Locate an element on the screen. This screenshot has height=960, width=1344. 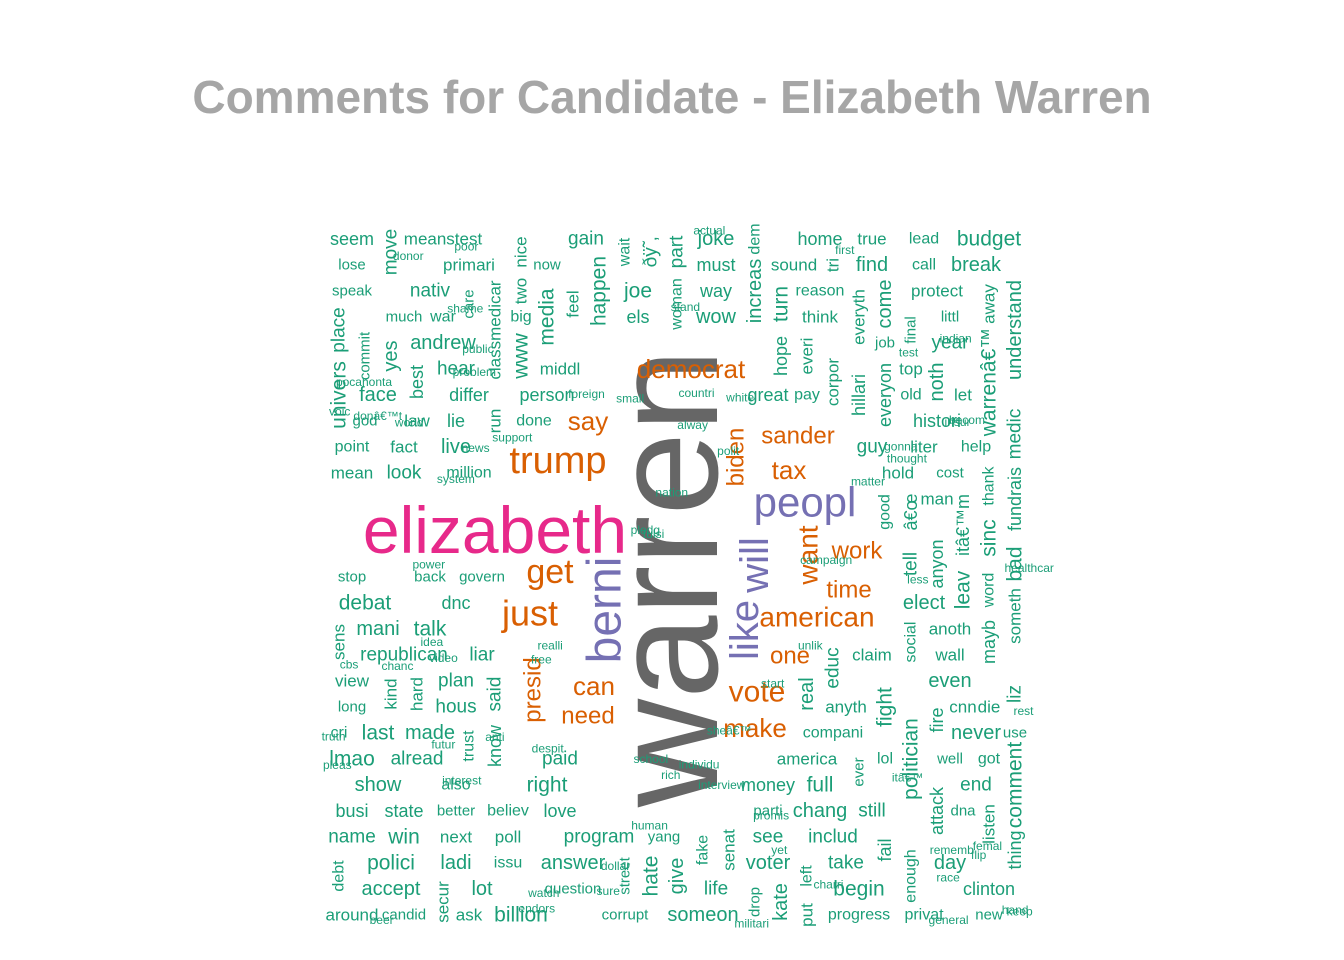
word-give: give is located at coordinates (677, 876).